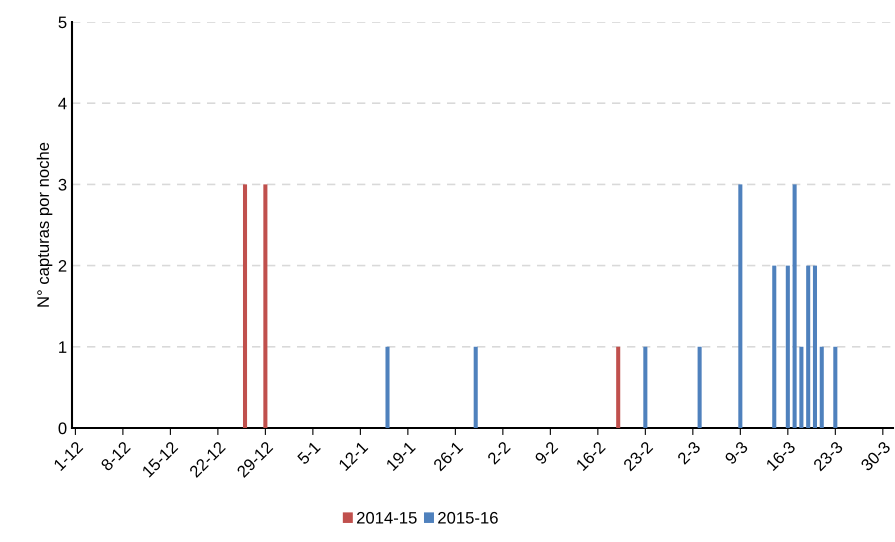  I want to click on y-tick-label: 1, so click(62, 347).